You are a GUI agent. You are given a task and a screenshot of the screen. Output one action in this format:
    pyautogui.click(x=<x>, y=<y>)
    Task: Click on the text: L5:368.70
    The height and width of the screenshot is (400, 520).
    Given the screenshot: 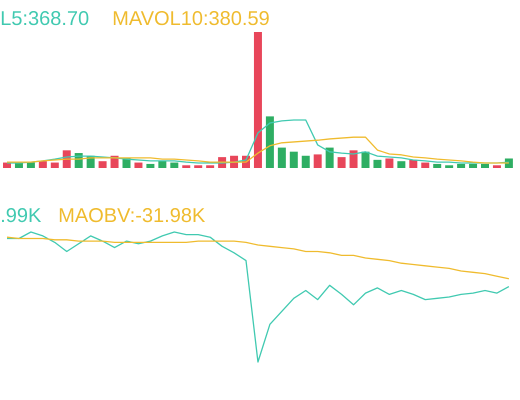 What is the action you would take?
    pyautogui.click(x=45, y=18)
    